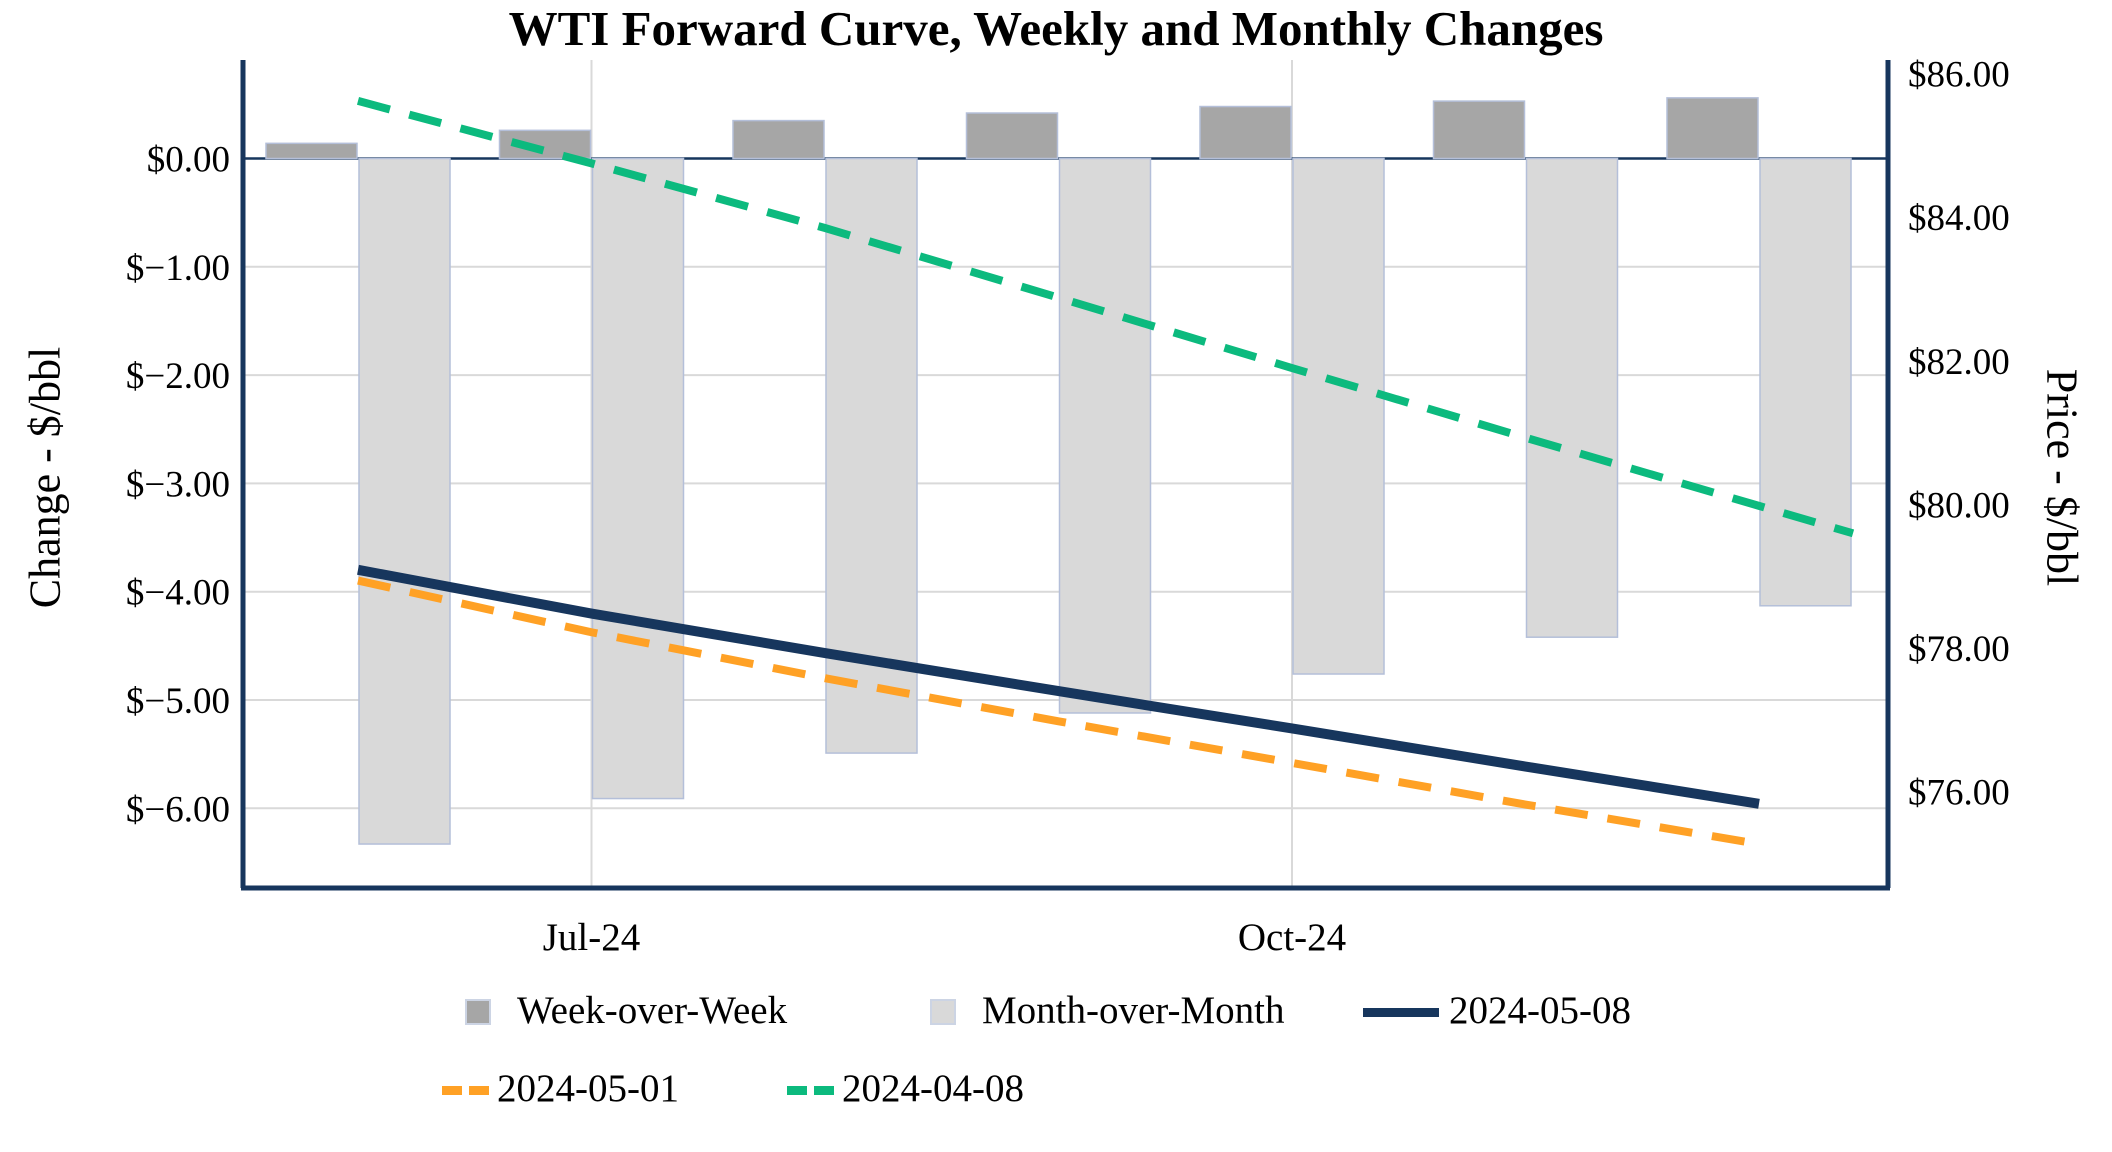  I want to click on legend-swatch-week-over-week, so click(478, 1012).